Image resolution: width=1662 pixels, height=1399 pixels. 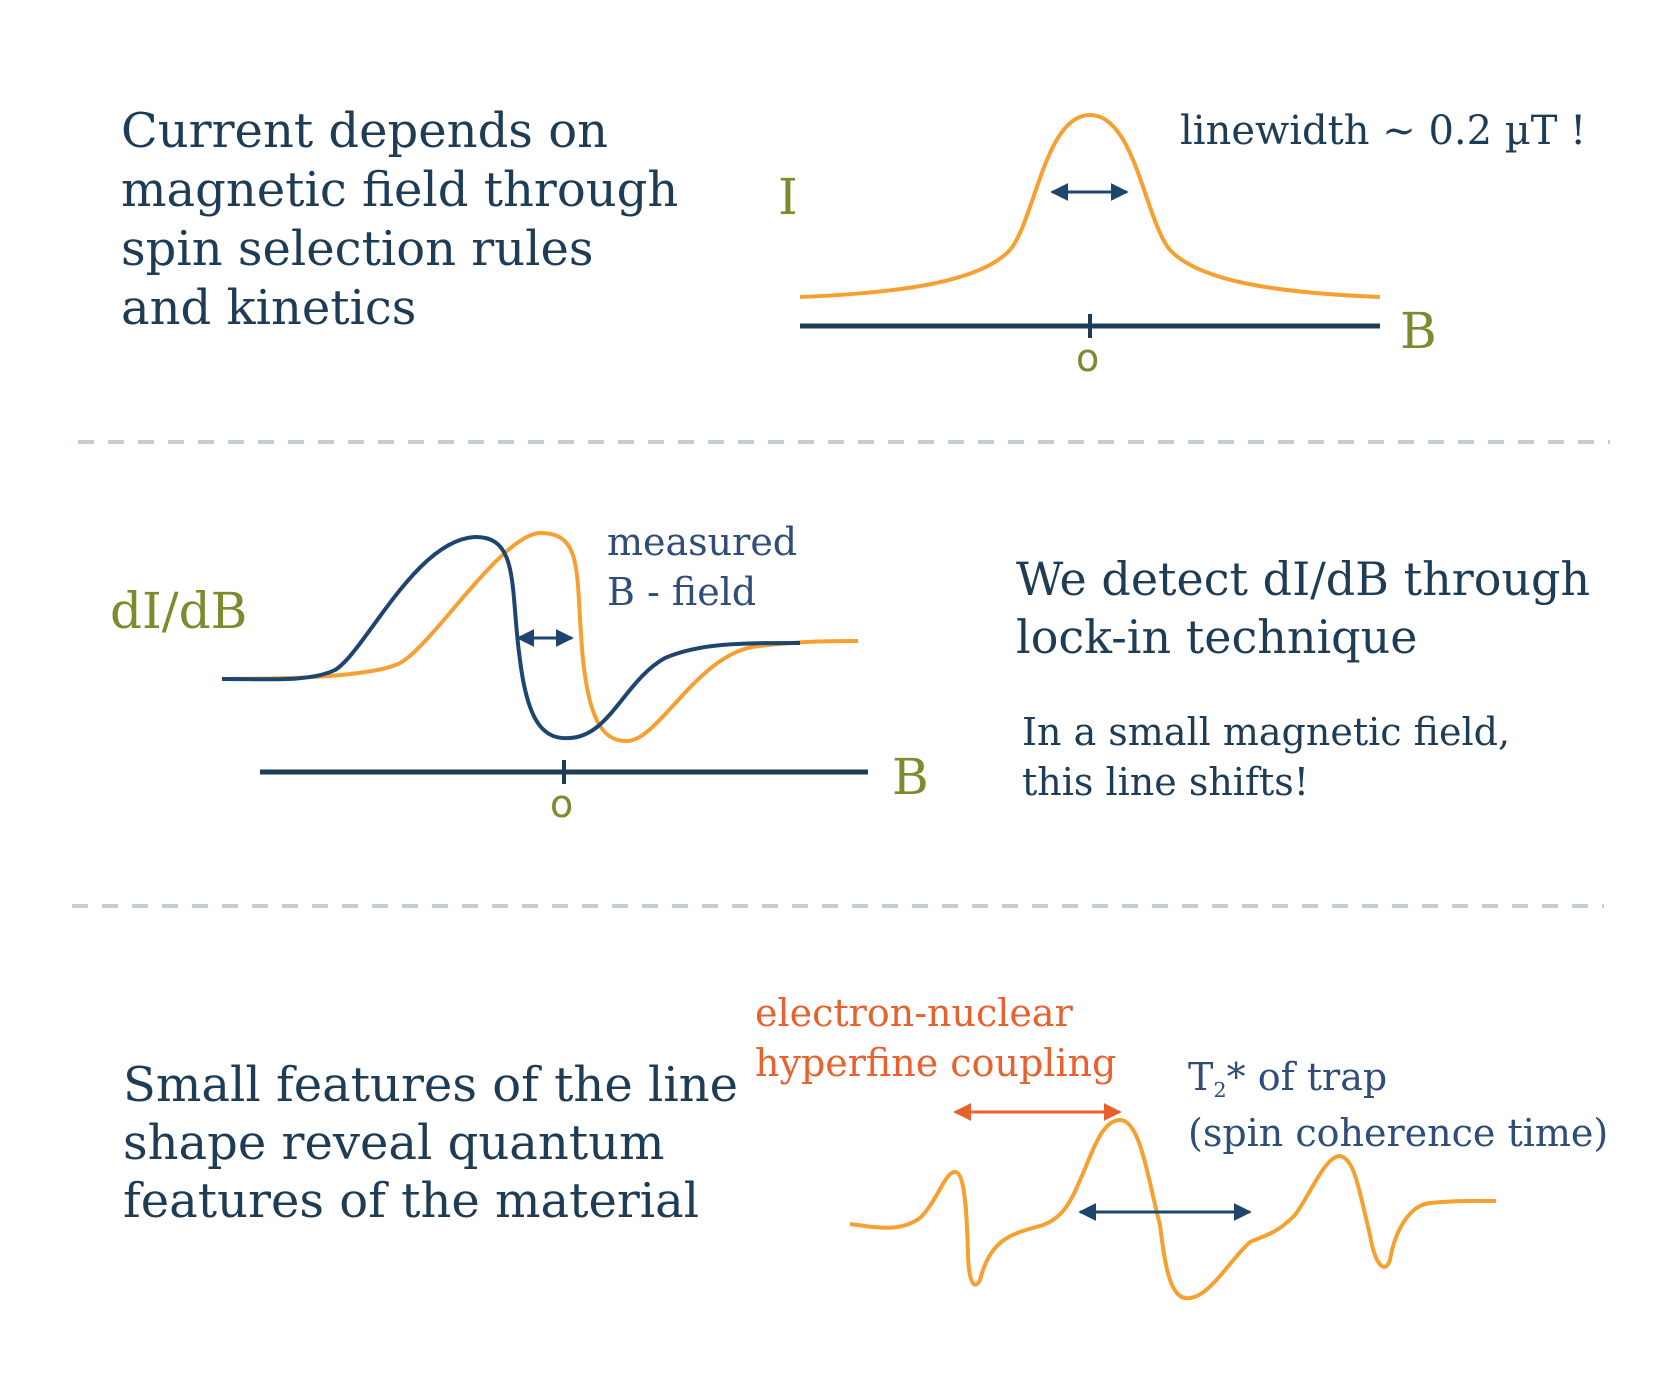 What do you see at coordinates (400, 190) in the screenshot?
I see `panel1-description-line: magnetic field through` at bounding box center [400, 190].